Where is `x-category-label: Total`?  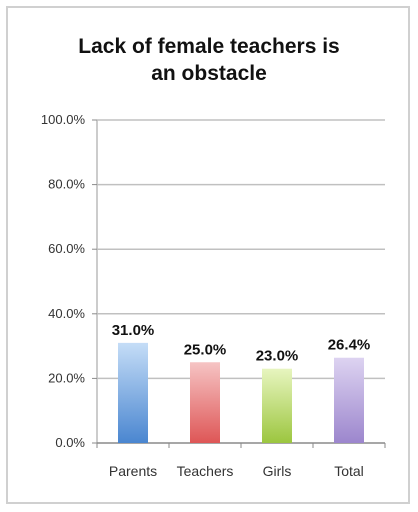
x-category-label: Total is located at coordinates (349, 471).